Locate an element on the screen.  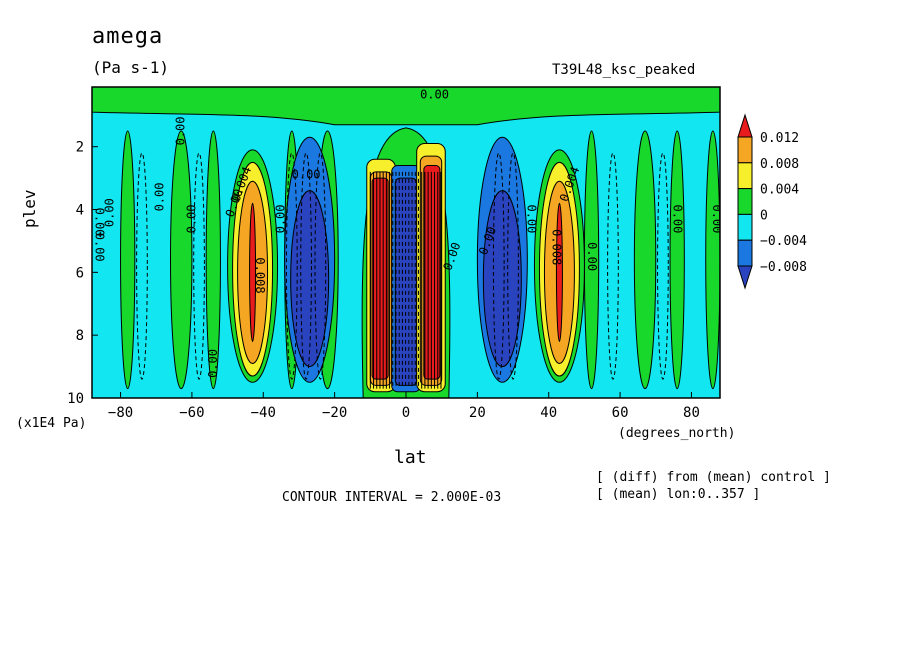
mean-note: [ (mean) lon:0..357 ] is located at coordinates (678, 494).